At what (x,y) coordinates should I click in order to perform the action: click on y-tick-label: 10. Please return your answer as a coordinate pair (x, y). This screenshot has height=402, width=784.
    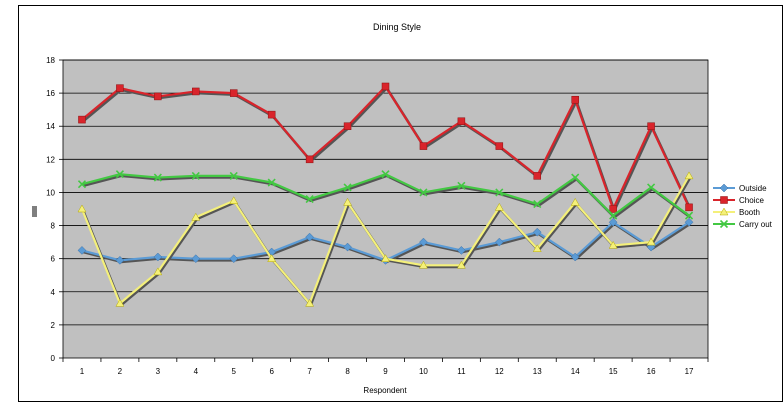
    Looking at the image, I should click on (50, 192).